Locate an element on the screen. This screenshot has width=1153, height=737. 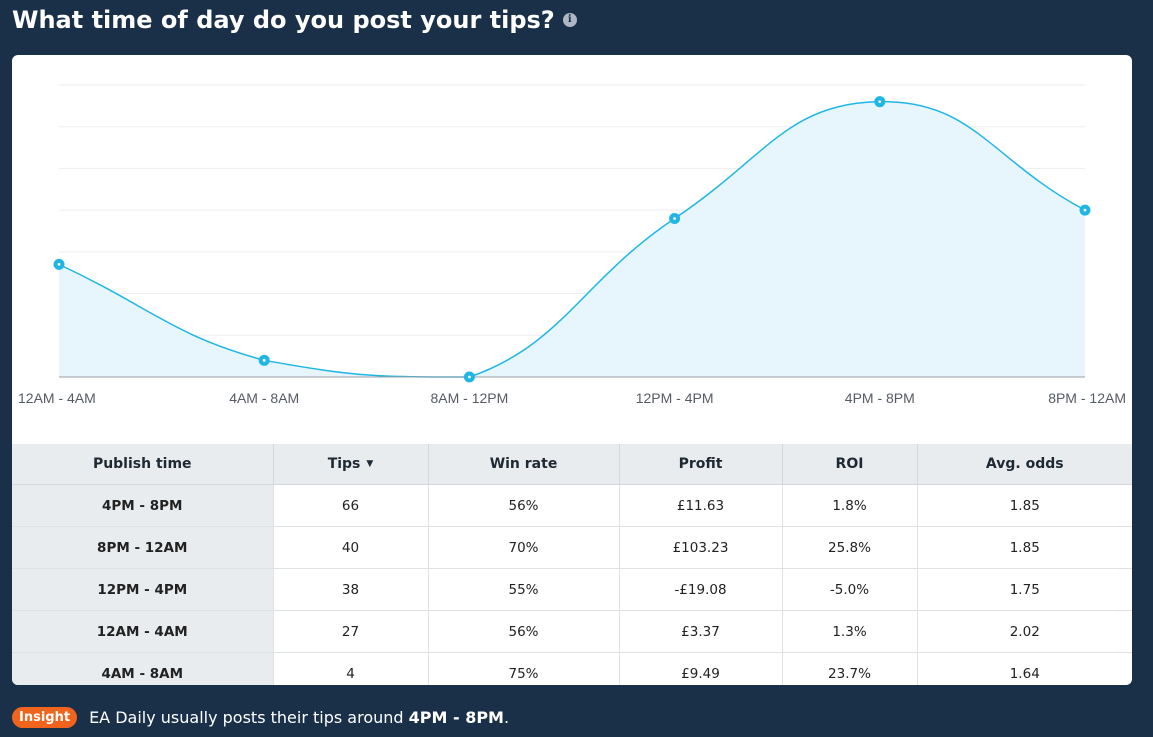
insight-badge: Insight is located at coordinates (45, 717).